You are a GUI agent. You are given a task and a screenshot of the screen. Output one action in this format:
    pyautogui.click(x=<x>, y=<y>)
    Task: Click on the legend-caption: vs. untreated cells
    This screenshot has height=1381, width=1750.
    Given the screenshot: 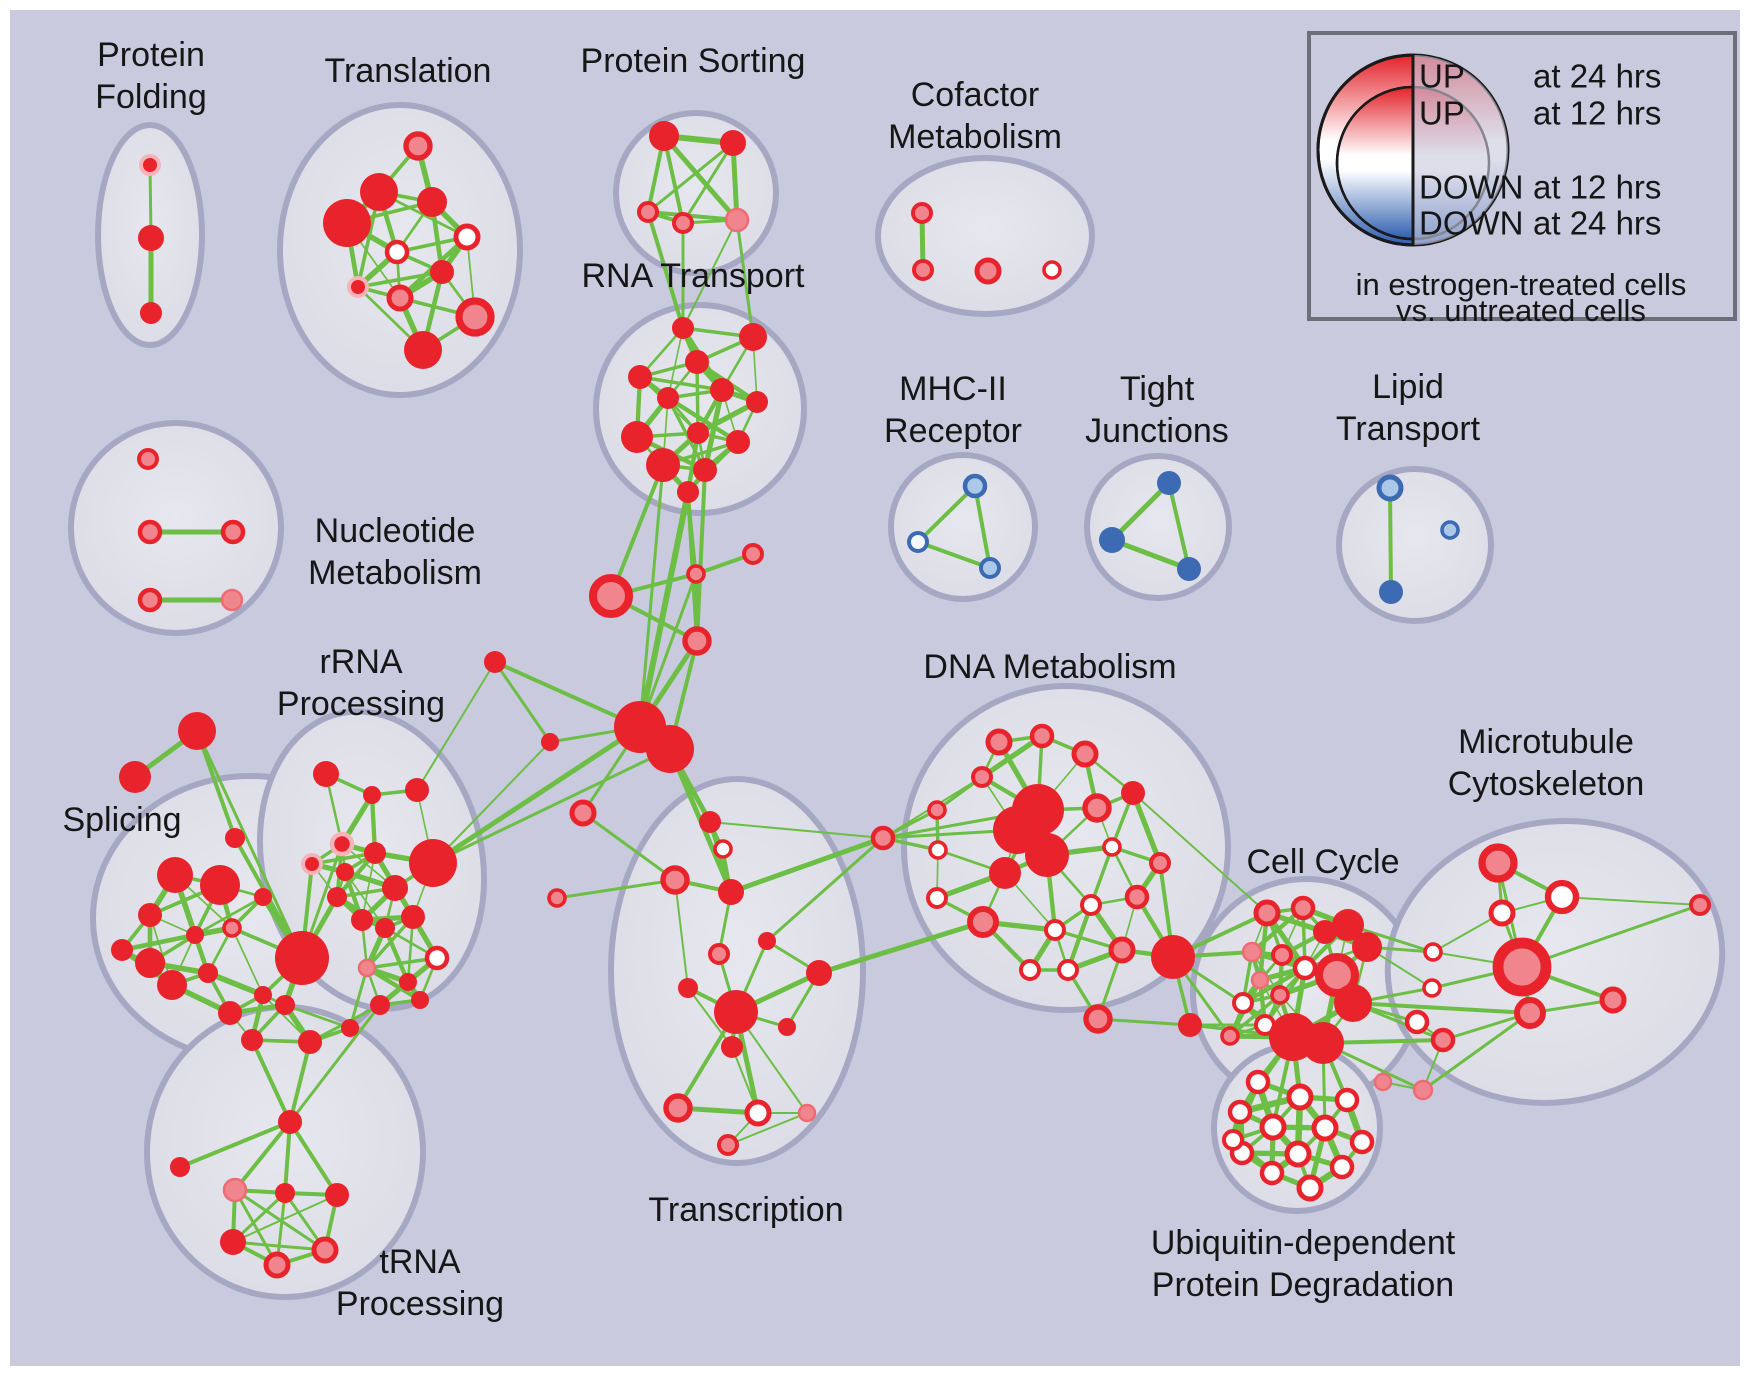 What is the action you would take?
    pyautogui.click(x=1521, y=310)
    